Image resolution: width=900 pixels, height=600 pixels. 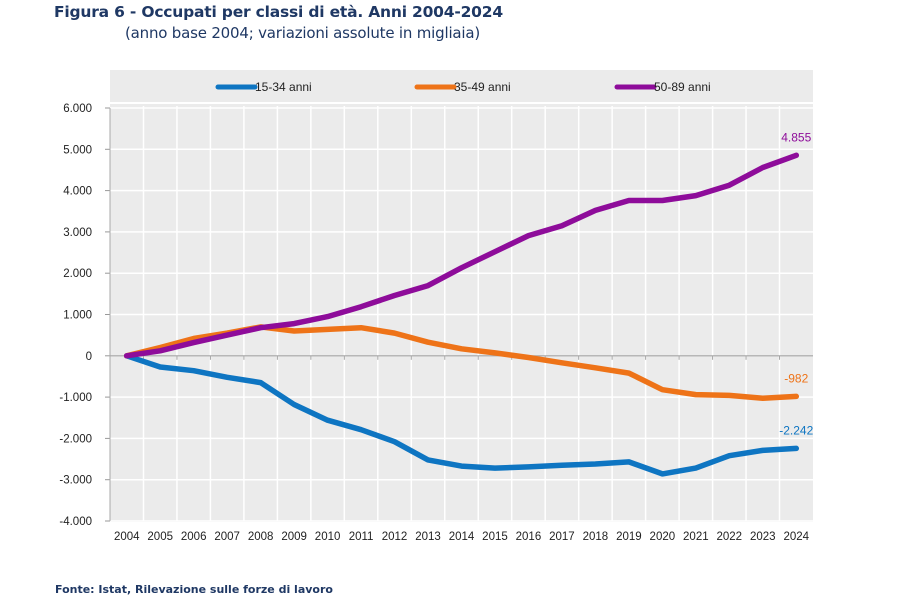 What do you see at coordinates (663, 537) in the screenshot?
I see `x-tick-label: 2020` at bounding box center [663, 537].